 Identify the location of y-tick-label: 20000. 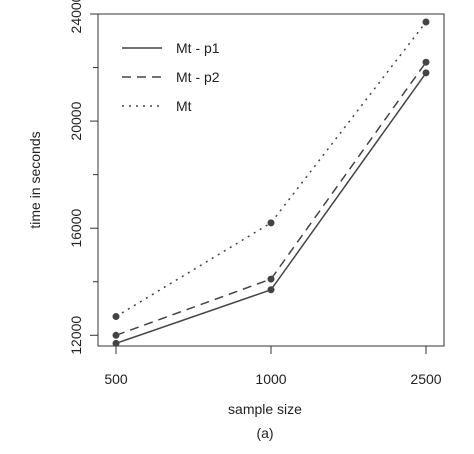
(76, 120).